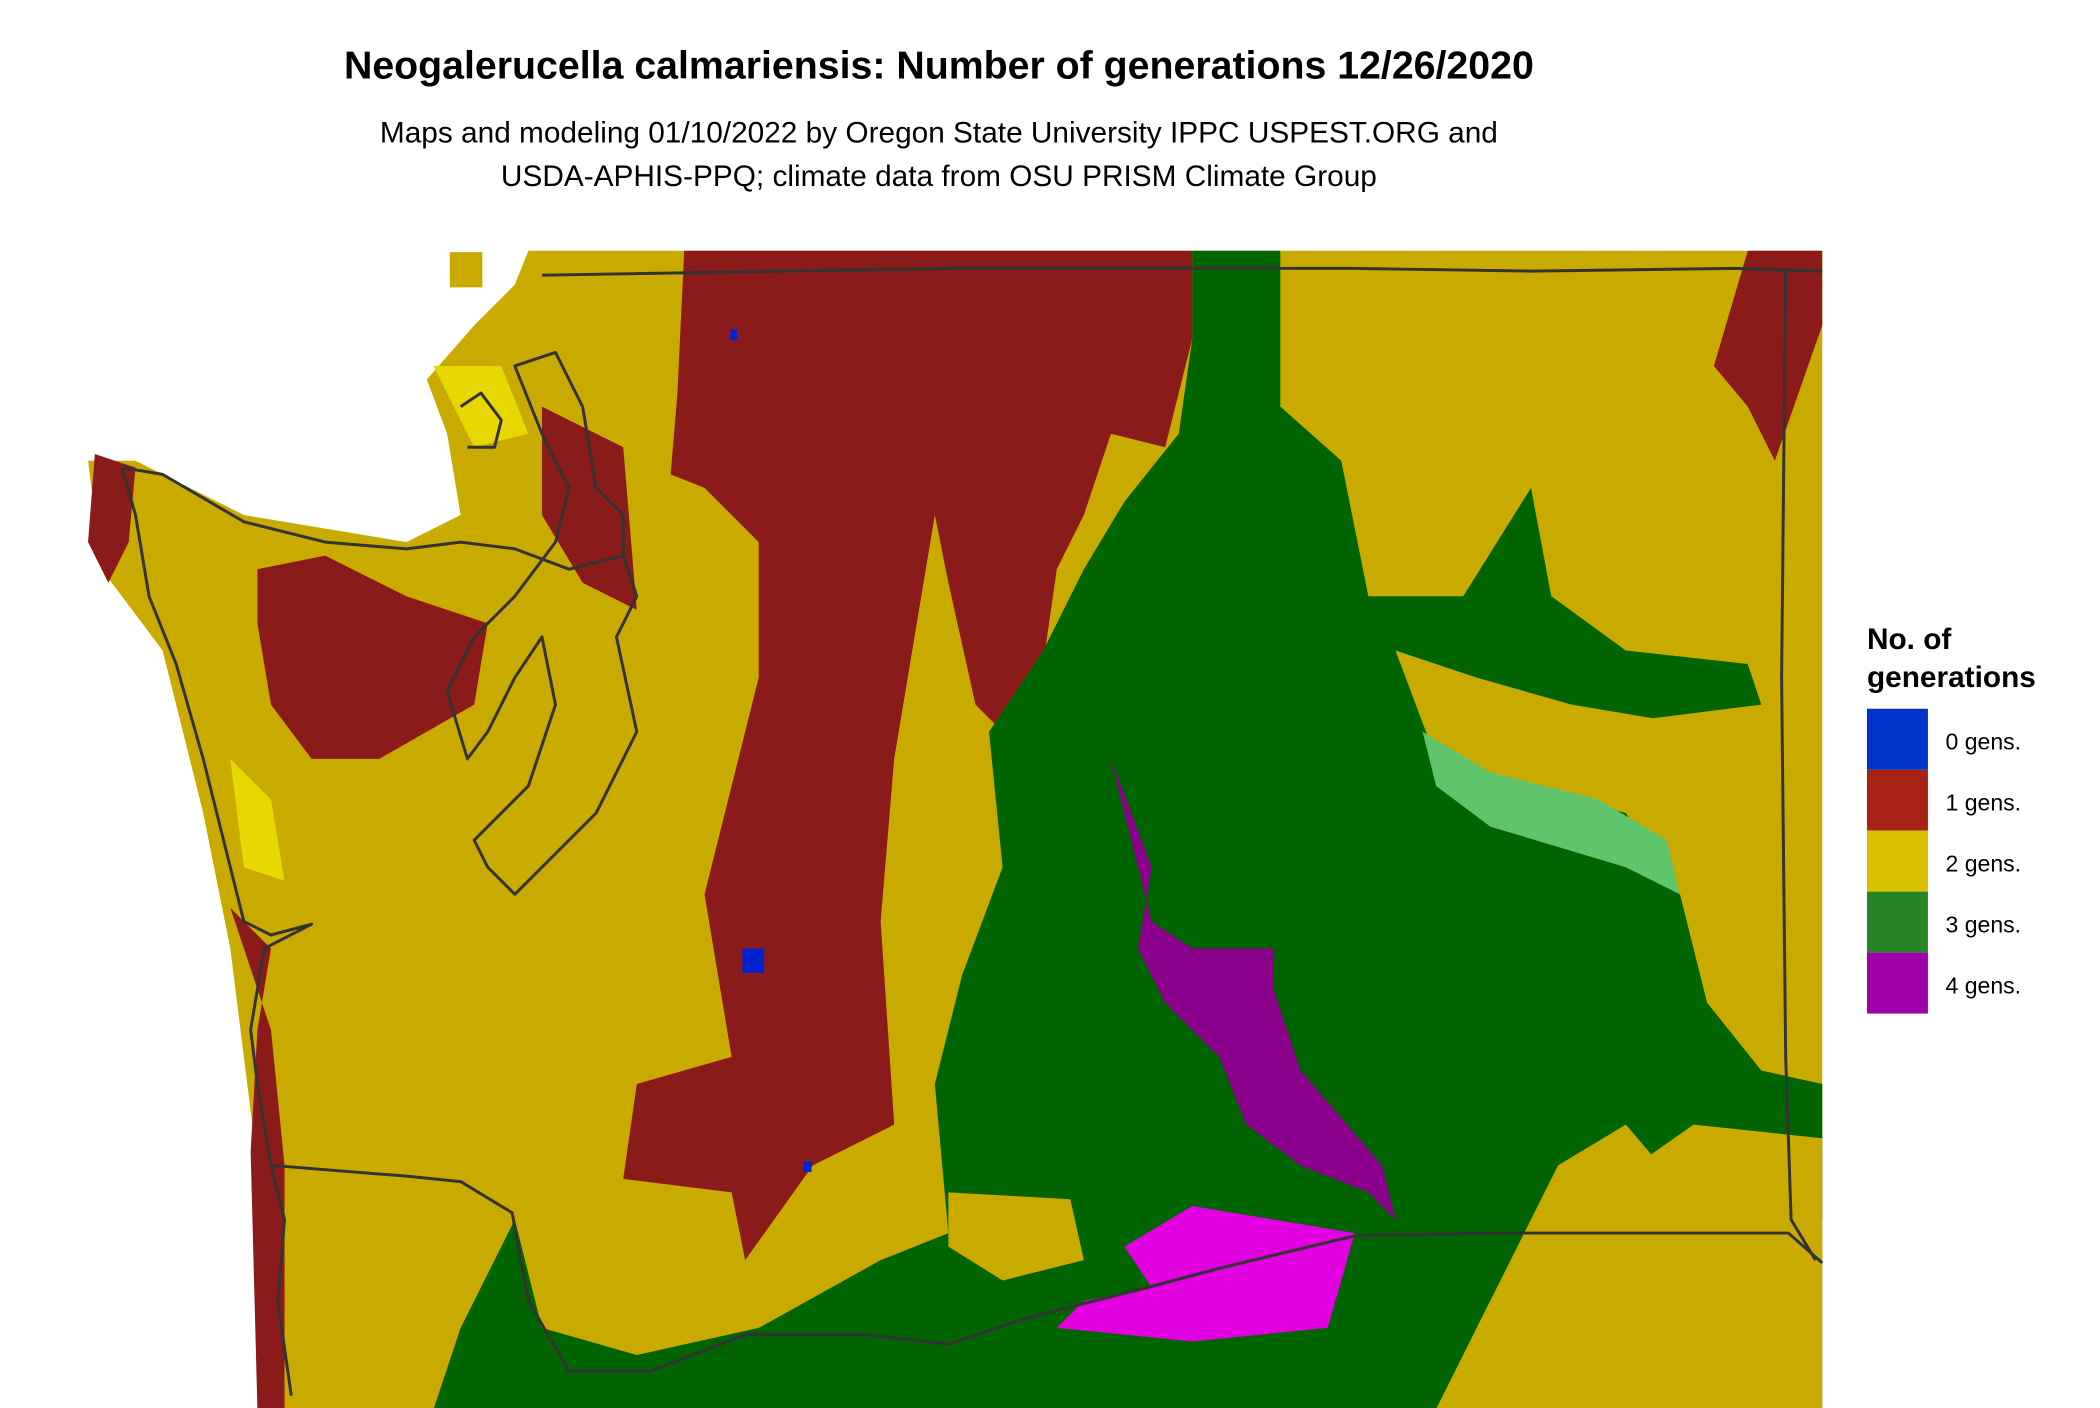 The image size is (2100, 1408). I want to click on legend-title-line2: generations, so click(1951, 677).